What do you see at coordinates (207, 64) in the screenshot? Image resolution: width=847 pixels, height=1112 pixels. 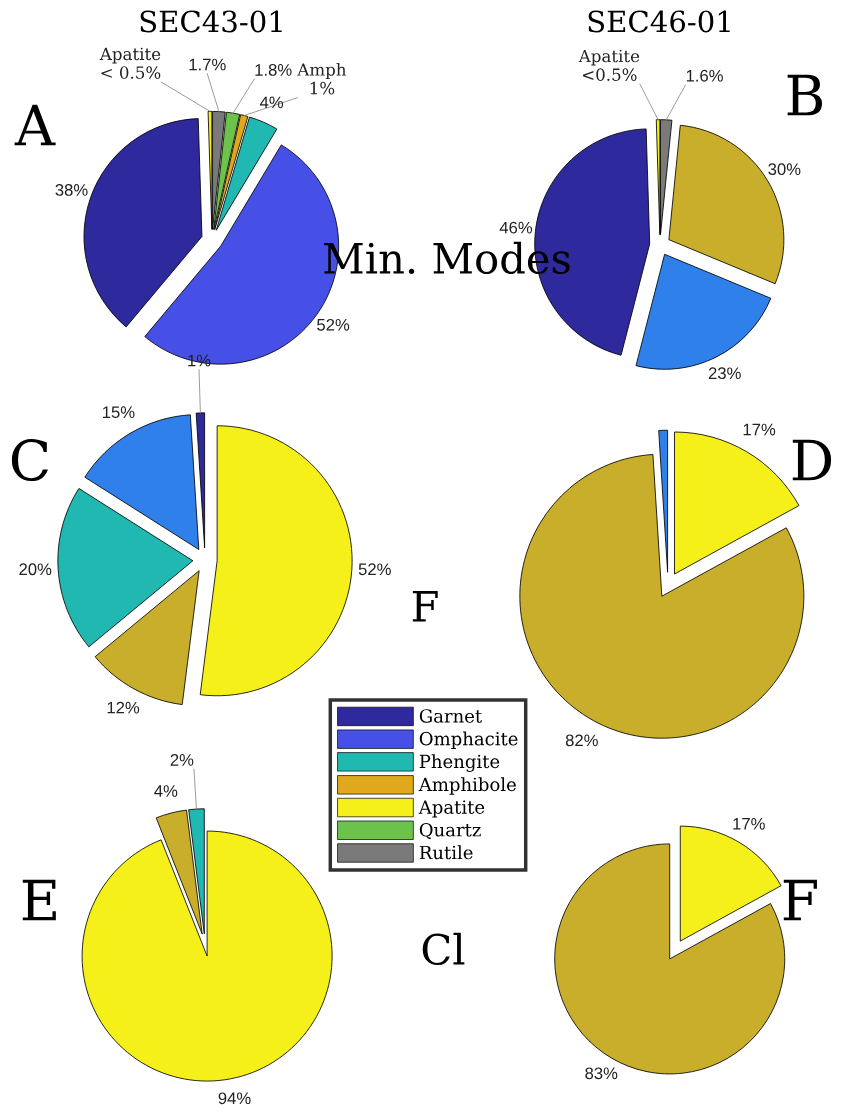 I see `data-label: 1.7%` at bounding box center [207, 64].